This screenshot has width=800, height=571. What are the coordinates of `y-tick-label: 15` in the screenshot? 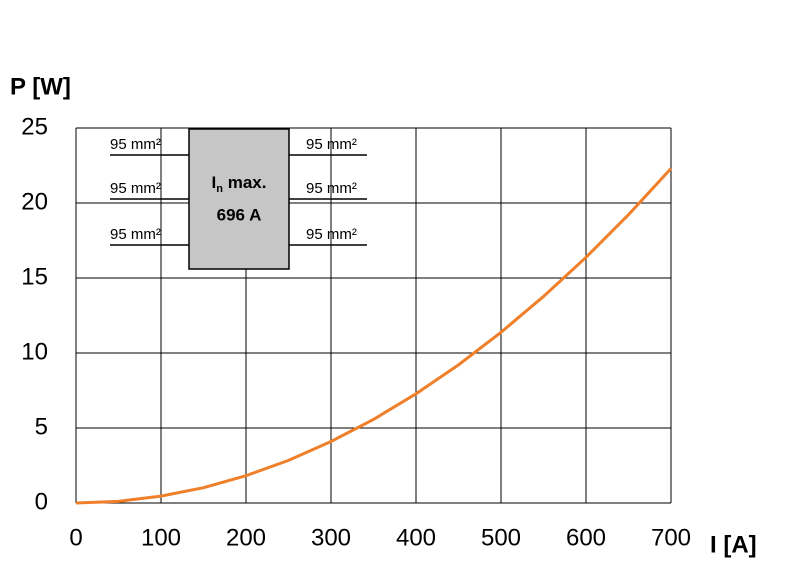 It's located at (34, 276).